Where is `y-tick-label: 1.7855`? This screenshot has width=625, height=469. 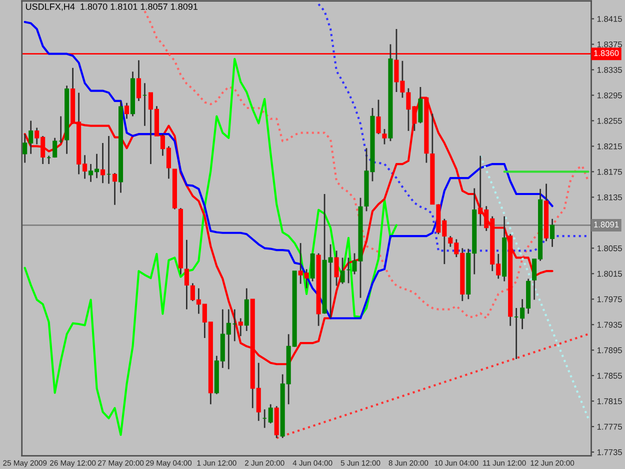 y-tick-label: 1.7855 is located at coordinates (609, 375).